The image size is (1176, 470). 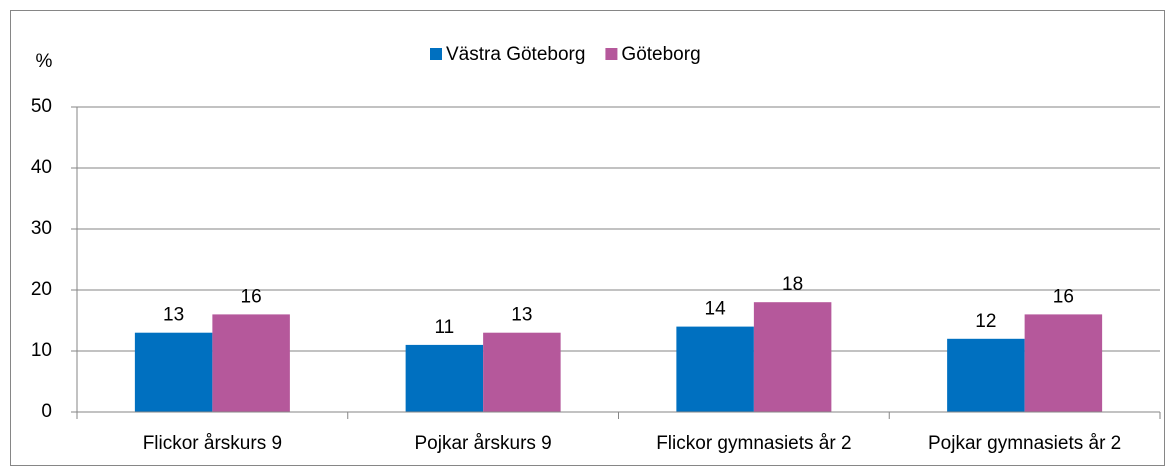 I want to click on legend-label: Västra Göteborg, so click(x=515, y=54).